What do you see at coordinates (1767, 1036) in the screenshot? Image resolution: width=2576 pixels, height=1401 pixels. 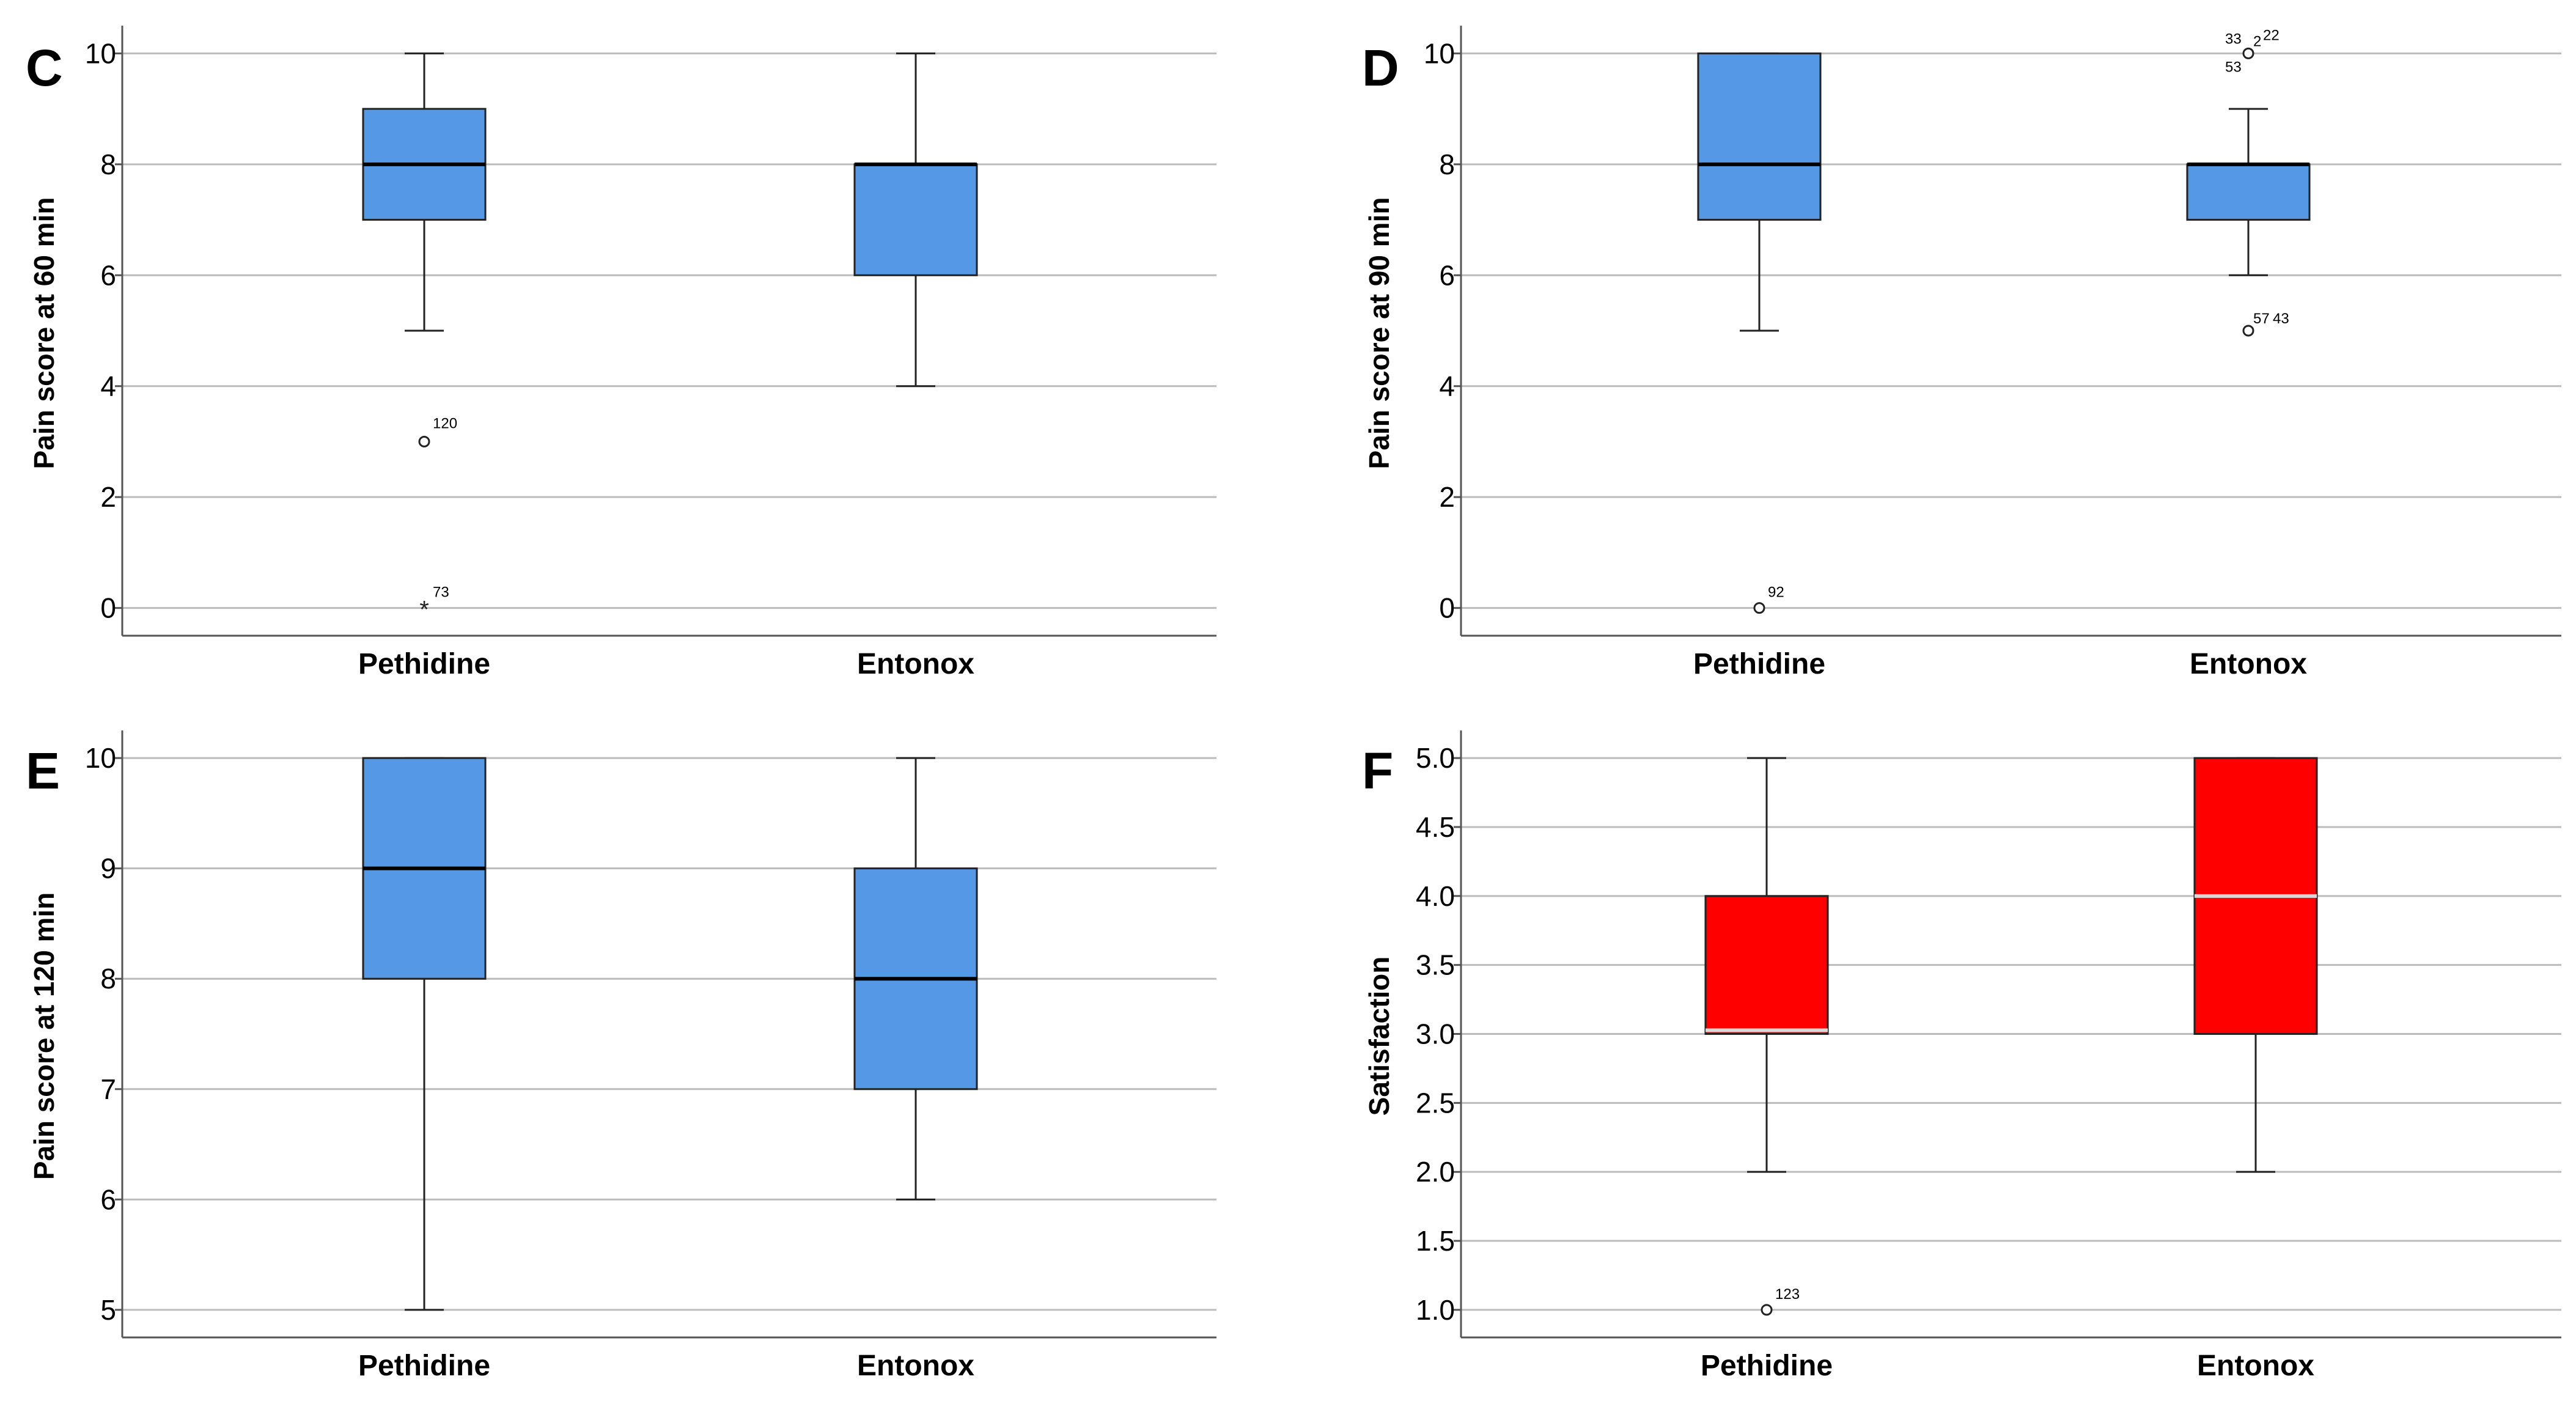 I see `box-pethidine: 123` at bounding box center [1767, 1036].